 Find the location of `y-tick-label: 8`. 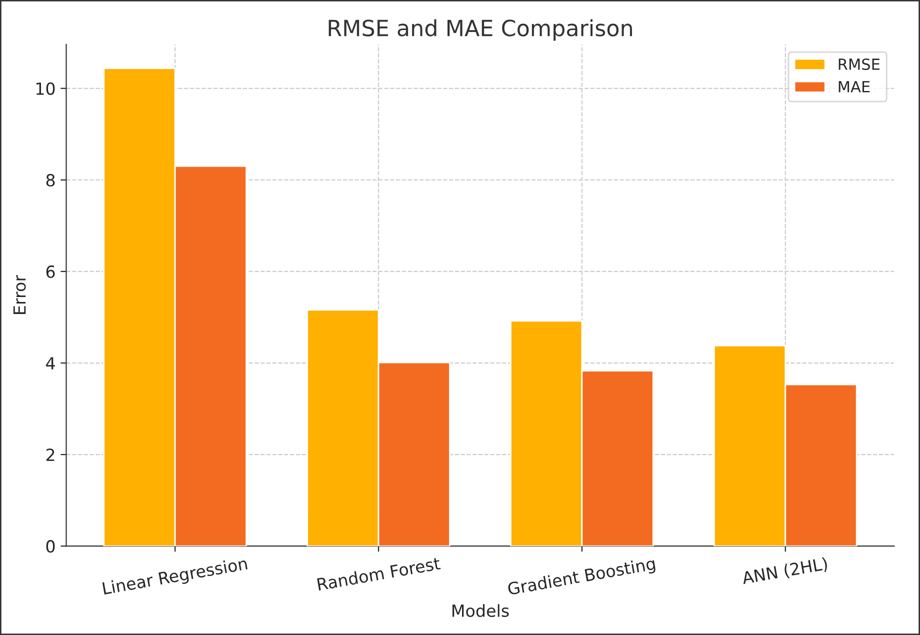

y-tick-label: 8 is located at coordinates (50, 180).